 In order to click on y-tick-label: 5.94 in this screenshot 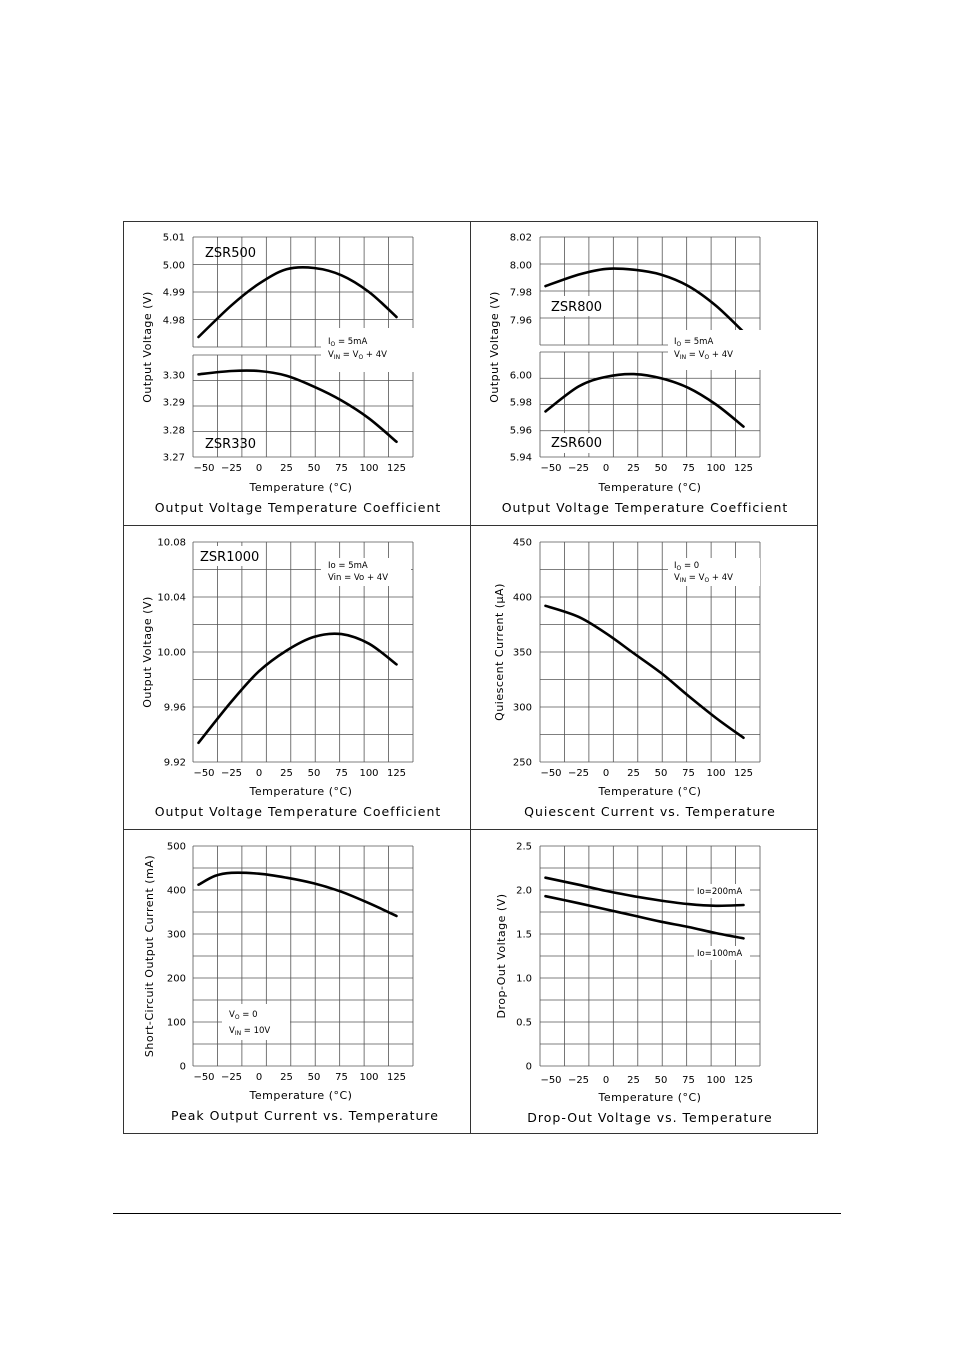, I will do `click(521, 458)`.